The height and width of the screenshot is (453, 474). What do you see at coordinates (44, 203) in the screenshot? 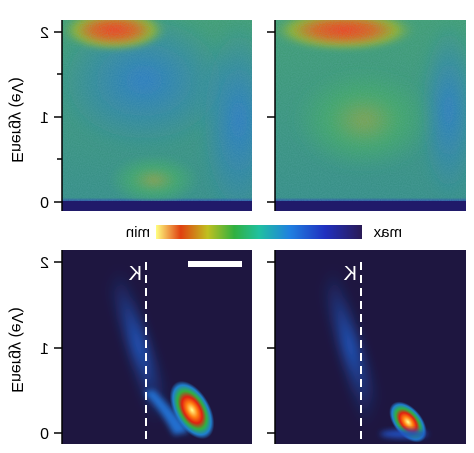
I see `tick-label-0-top: 0` at bounding box center [44, 203].